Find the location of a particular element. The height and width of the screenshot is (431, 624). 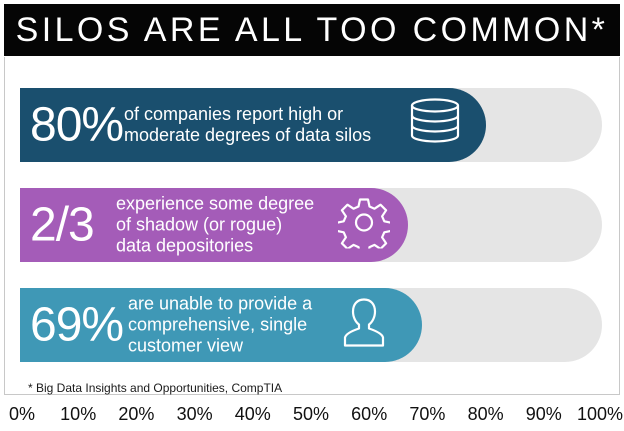

bar-fill-data-silos is located at coordinates (253, 125).